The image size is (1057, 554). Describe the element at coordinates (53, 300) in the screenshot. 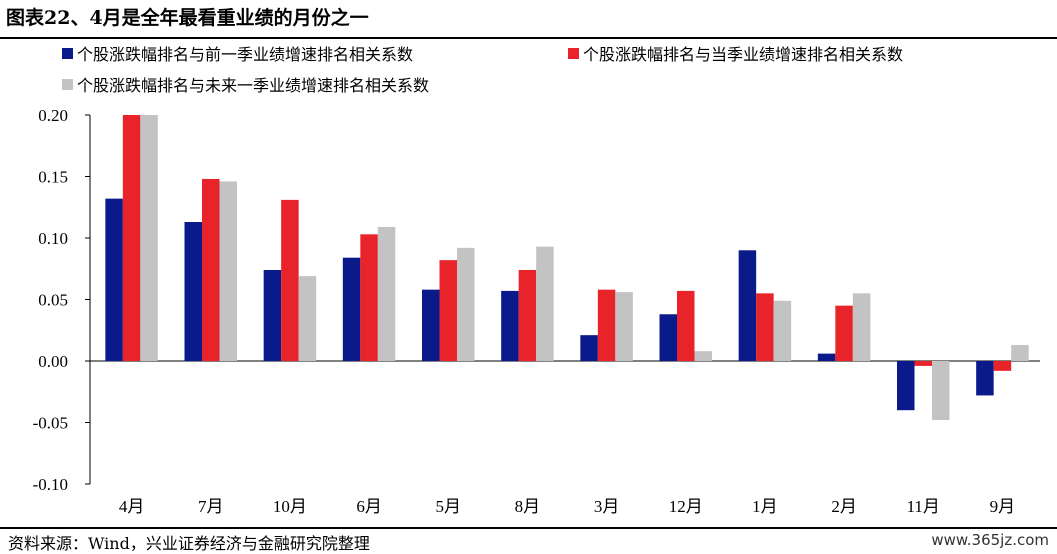

I see `y-tick-label: 0.05` at that location.